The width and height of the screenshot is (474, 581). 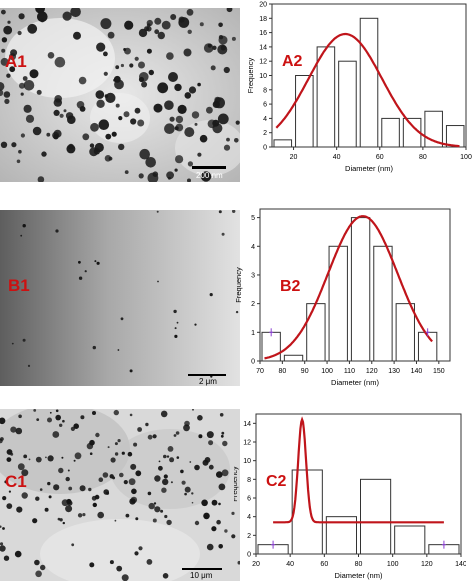 What do you see at coordinates (16, 481) in the screenshot?
I see `panel-label-c1: C1` at bounding box center [16, 481].